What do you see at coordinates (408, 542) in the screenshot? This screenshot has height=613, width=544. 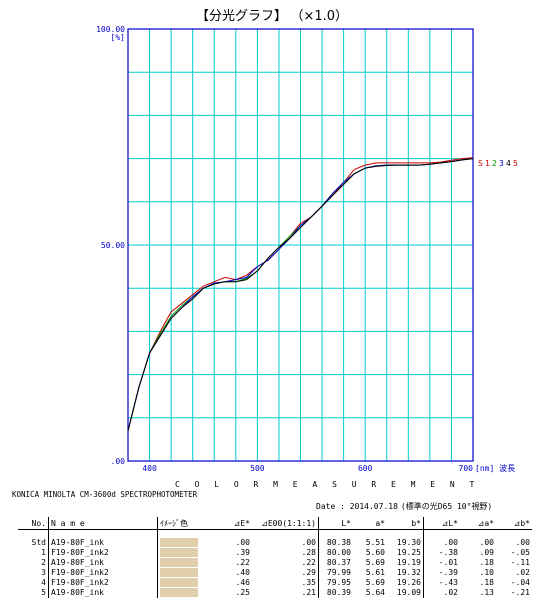 I see `cell-b: 19.30` at bounding box center [408, 542].